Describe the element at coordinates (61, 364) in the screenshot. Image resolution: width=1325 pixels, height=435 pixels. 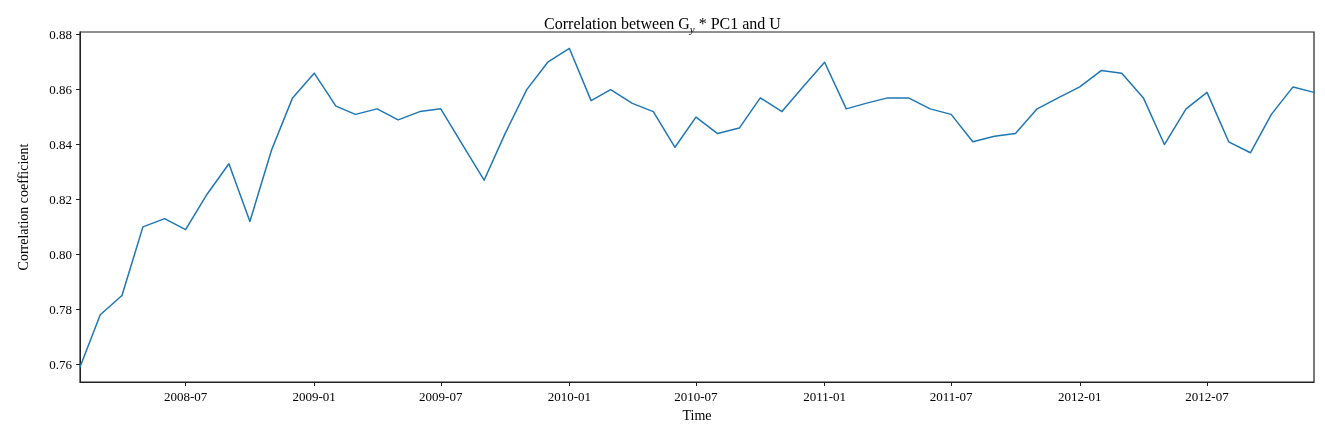
I see `y-tick-label: 0.76` at that location.